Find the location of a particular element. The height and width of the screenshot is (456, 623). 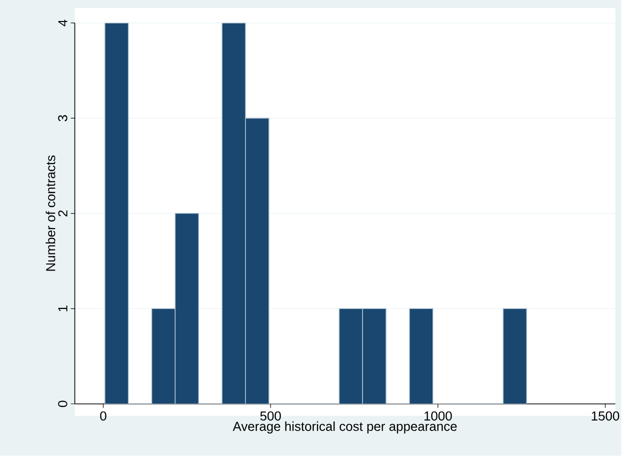

x-tick-label: 1500 is located at coordinates (606, 416).